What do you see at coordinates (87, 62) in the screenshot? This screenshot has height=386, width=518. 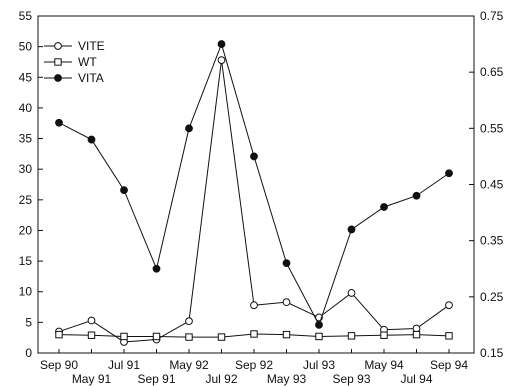 I see `legend-label-wt: WT` at bounding box center [87, 62].